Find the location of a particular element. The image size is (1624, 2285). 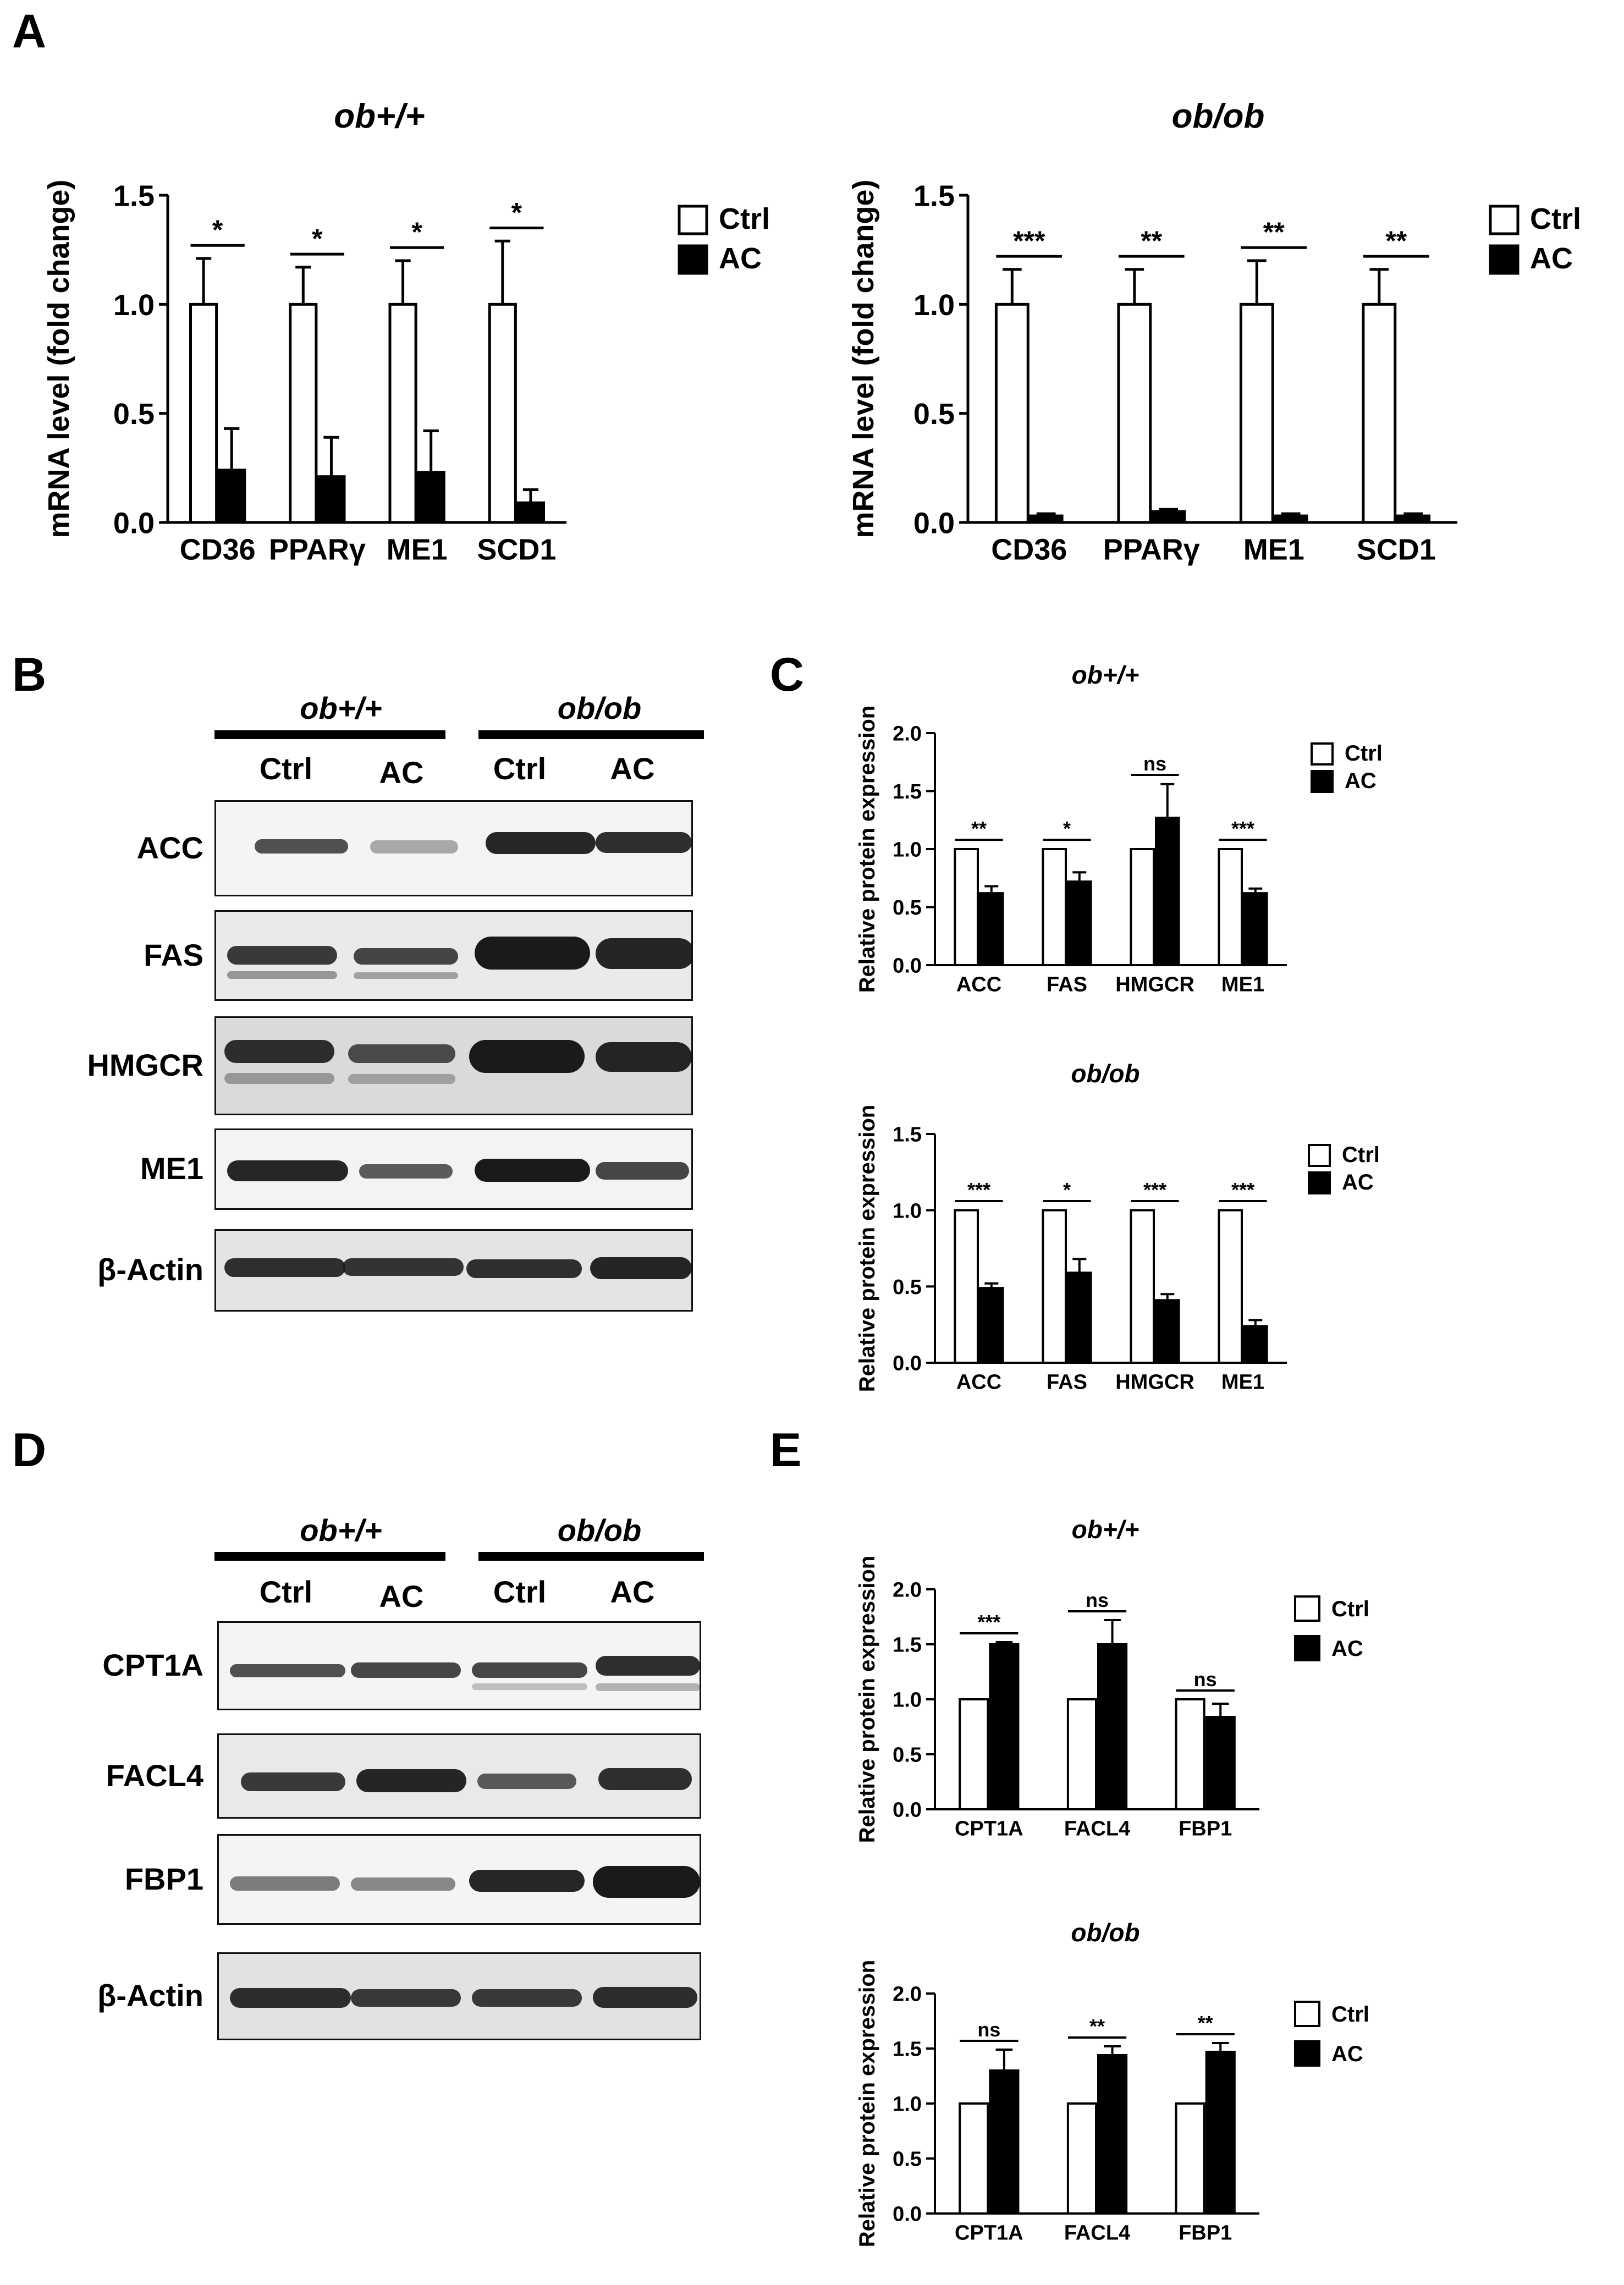

x-tick-label: FBP1 is located at coordinates (1205, 1829).